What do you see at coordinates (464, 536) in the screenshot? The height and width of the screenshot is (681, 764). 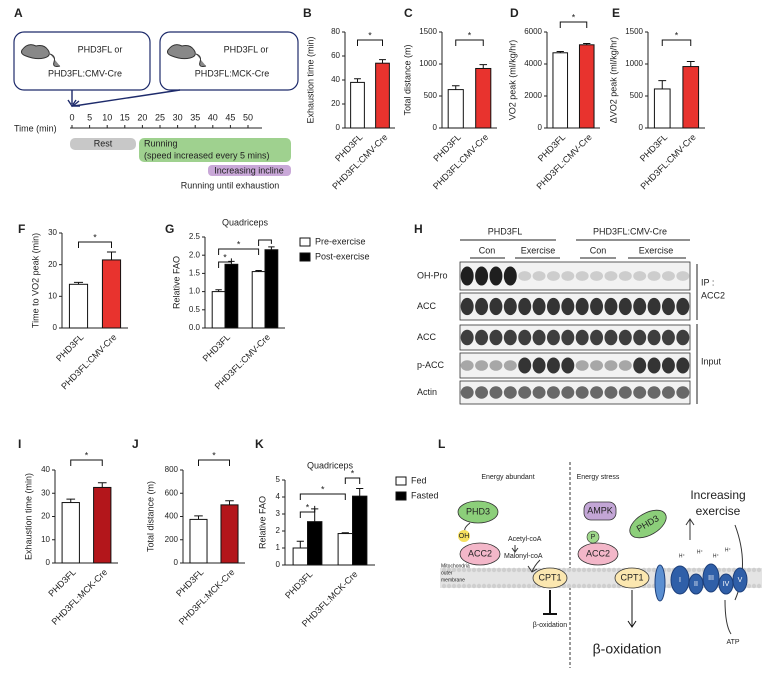 I see `oh-label: OH` at bounding box center [464, 536].